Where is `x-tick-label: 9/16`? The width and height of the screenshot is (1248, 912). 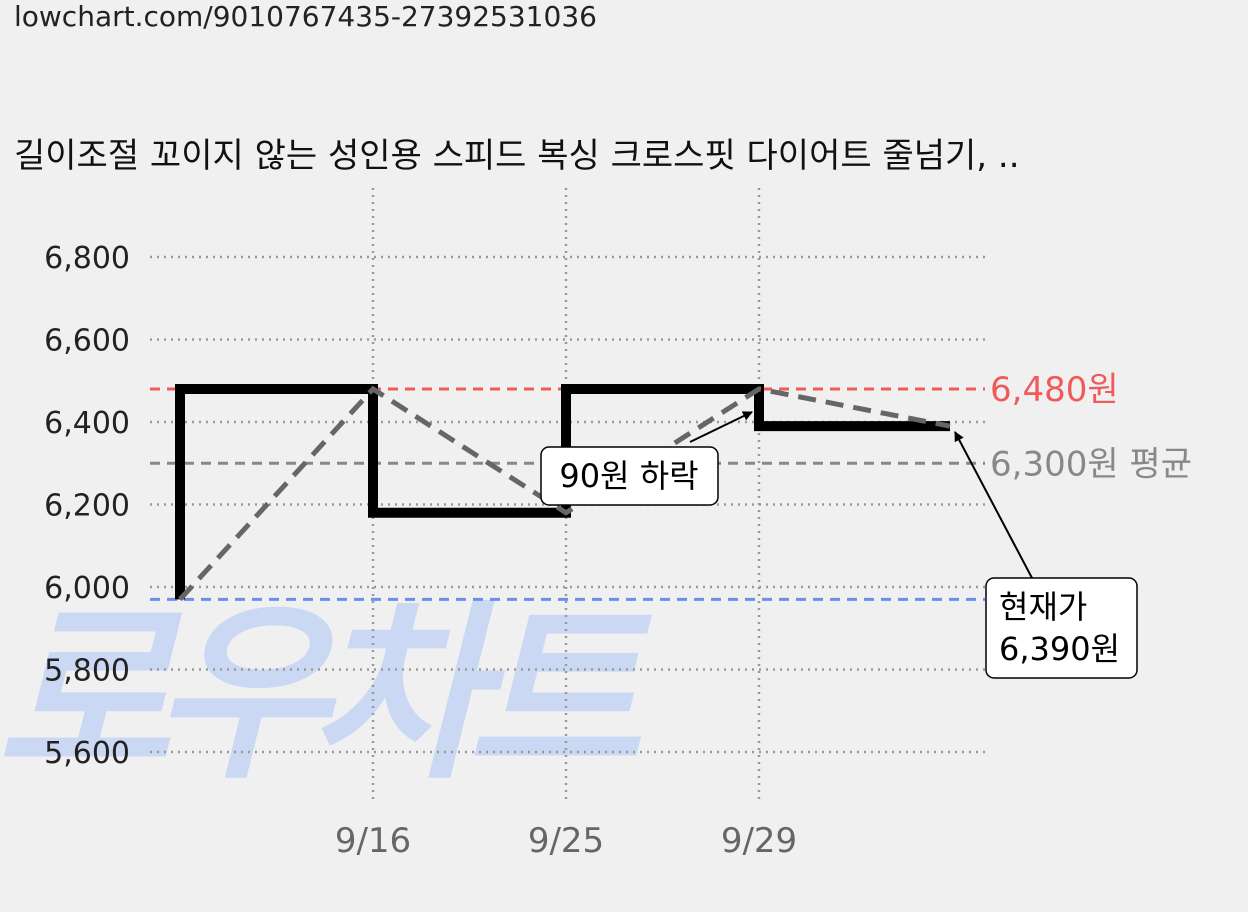 x-tick-label: 9/16 is located at coordinates (373, 841).